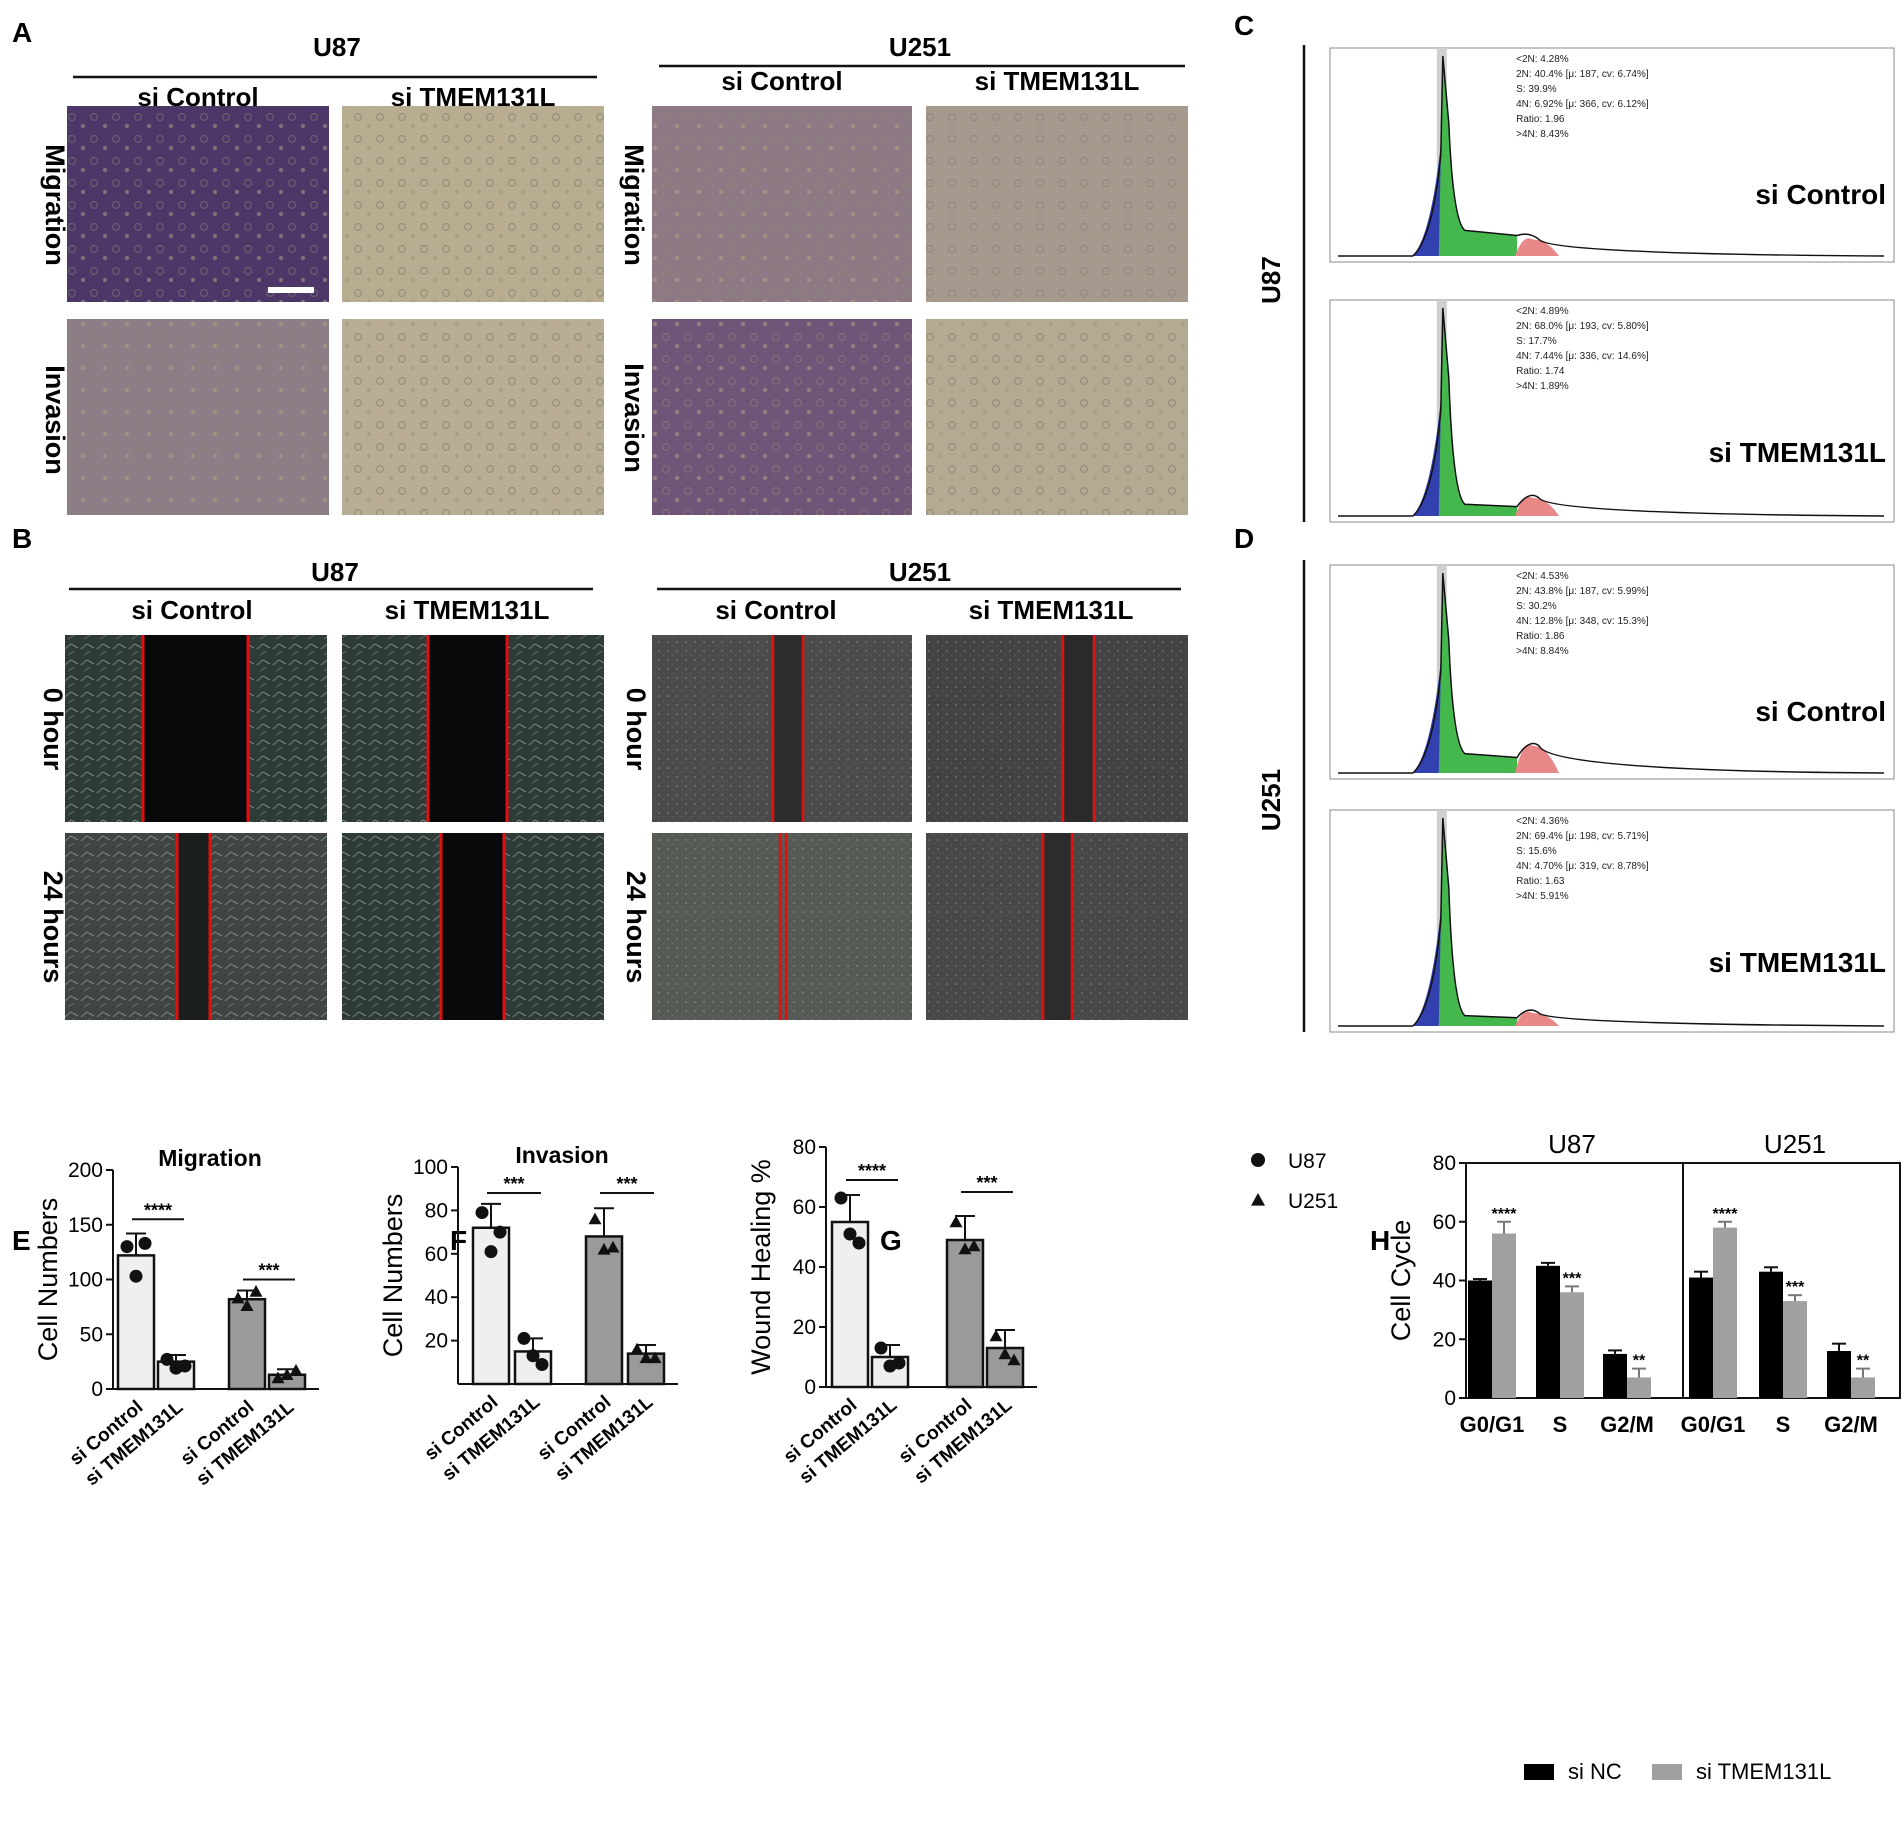  Describe the element at coordinates (1057, 81) in the screenshot. I see `panel-a-u251-cond2: si TMEM131L` at that location.